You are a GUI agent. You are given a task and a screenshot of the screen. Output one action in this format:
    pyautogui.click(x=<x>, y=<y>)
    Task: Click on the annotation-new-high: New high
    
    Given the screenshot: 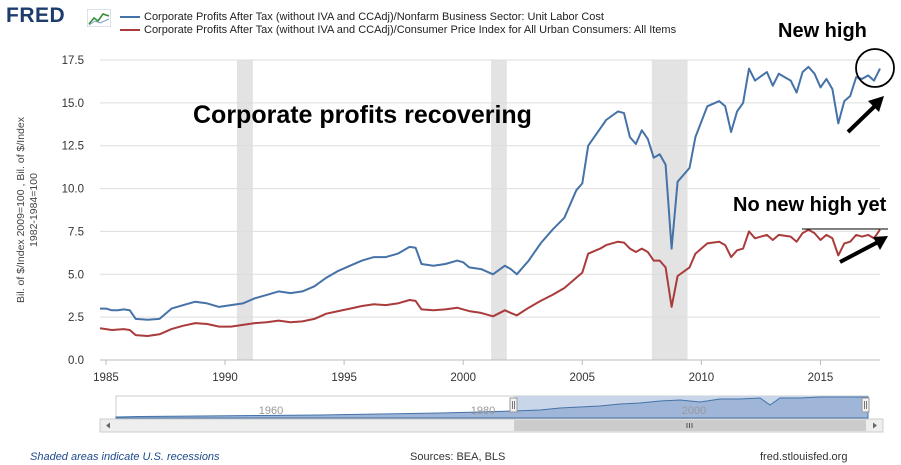 What is the action you would take?
    pyautogui.click(x=822, y=31)
    